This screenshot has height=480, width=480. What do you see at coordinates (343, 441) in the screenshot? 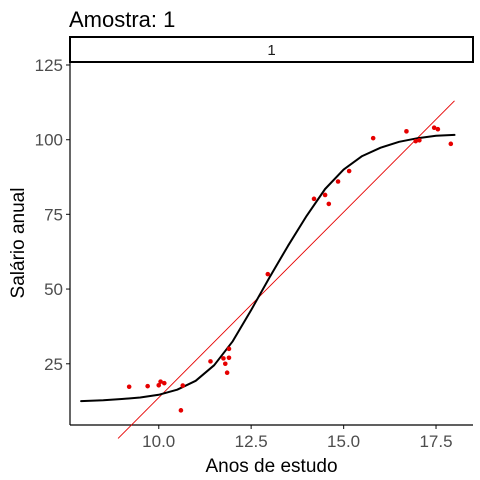
I see `x-tick-label: 15.0` at bounding box center [343, 441].